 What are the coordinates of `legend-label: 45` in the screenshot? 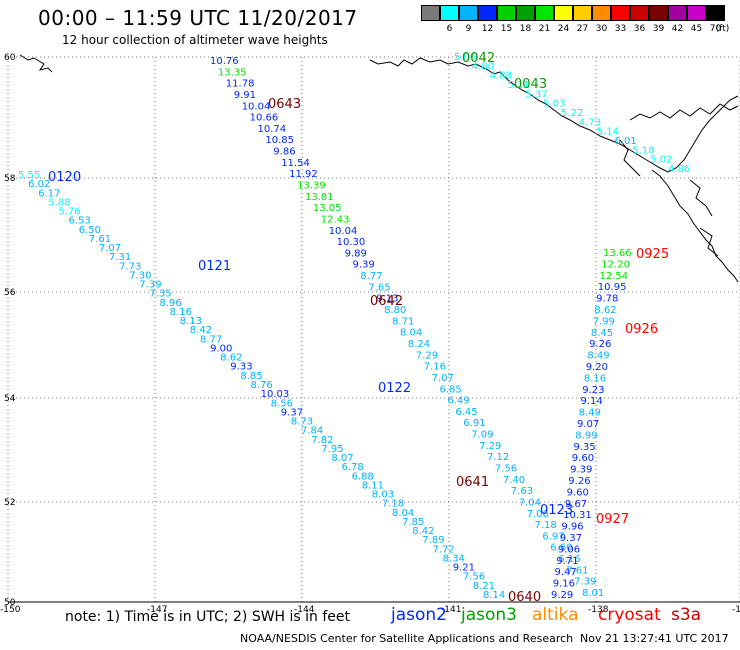 It's located at (696, 29).